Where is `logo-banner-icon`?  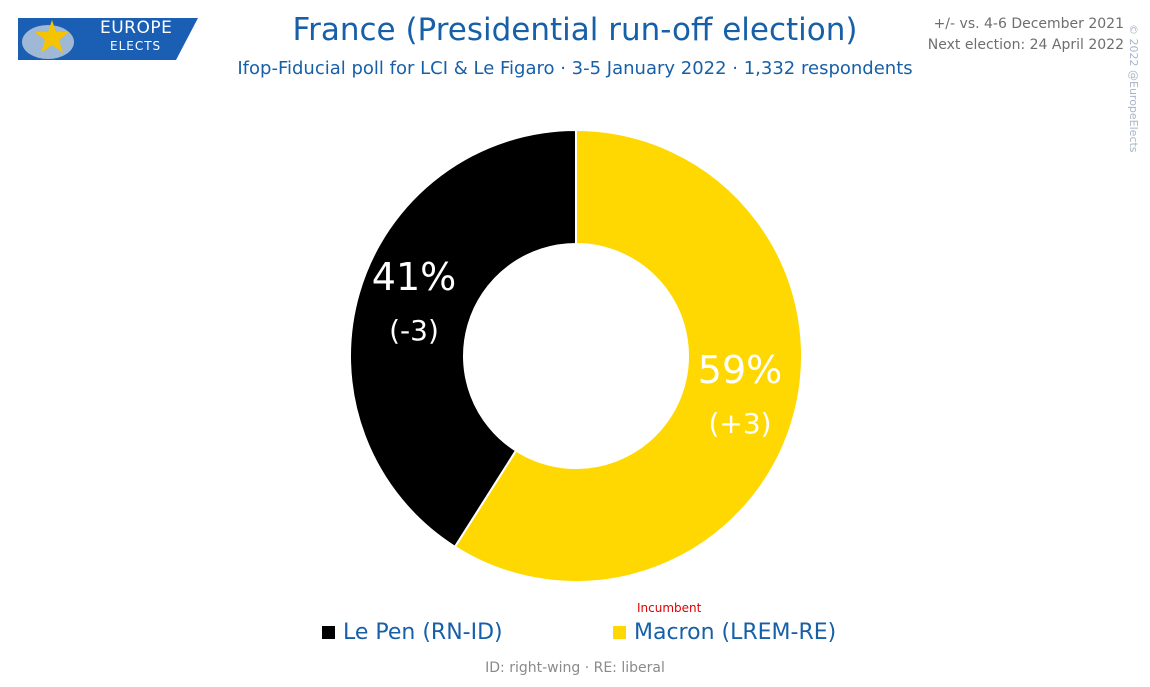
logo-banner-icon is located at coordinates (108, 39).